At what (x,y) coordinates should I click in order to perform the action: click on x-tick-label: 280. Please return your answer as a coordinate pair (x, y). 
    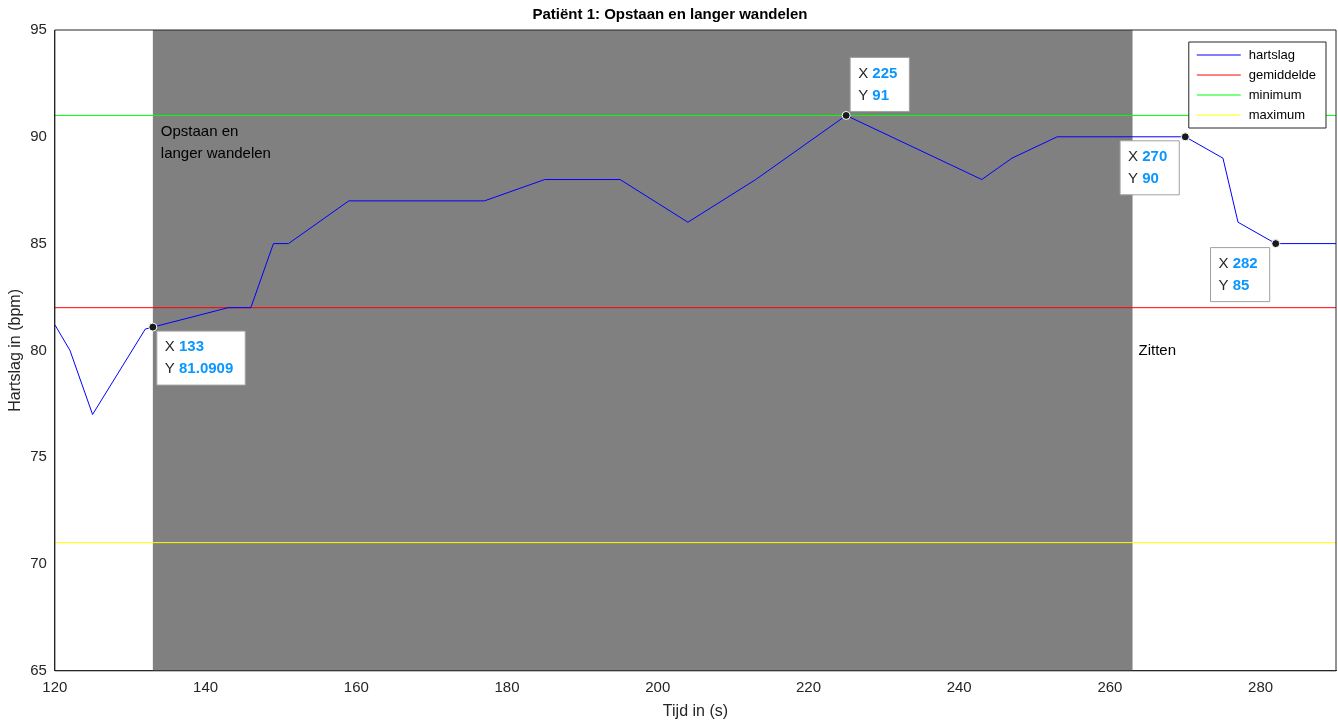
    Looking at the image, I should click on (1261, 686).